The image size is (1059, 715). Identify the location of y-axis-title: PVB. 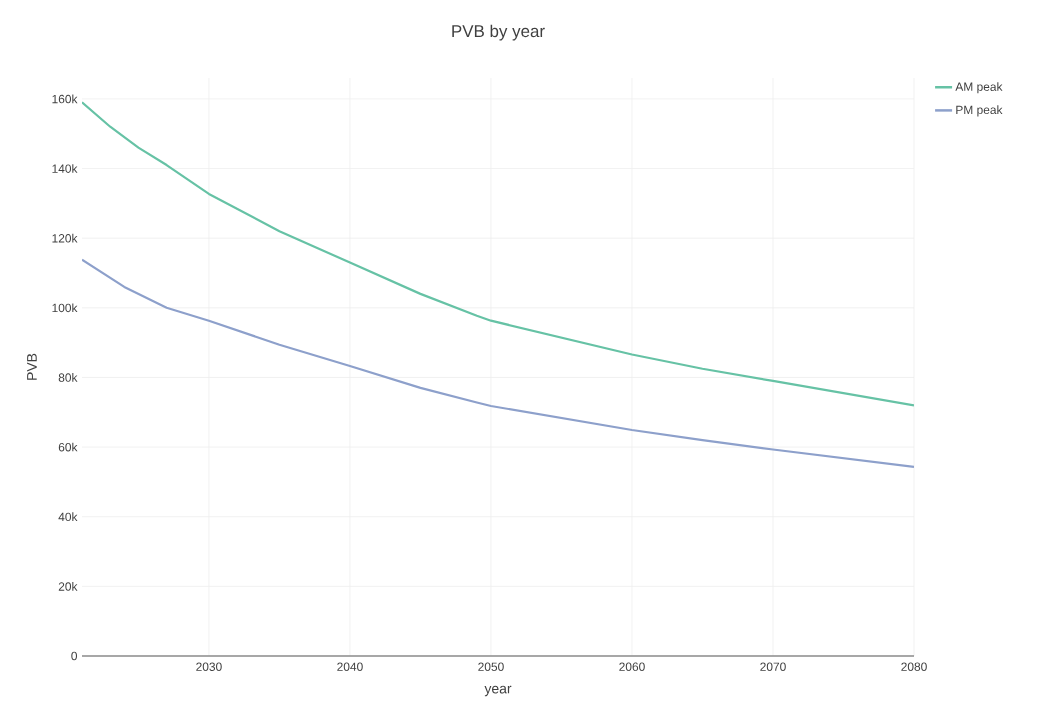
(32, 366).